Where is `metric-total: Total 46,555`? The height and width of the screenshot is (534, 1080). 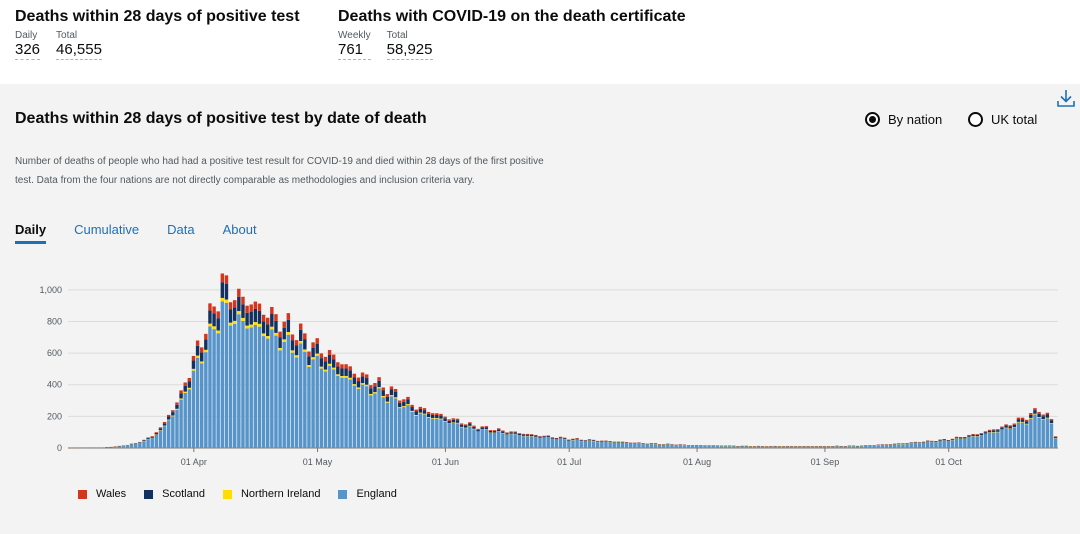
metric-total: Total 46,555 is located at coordinates (79, 45).